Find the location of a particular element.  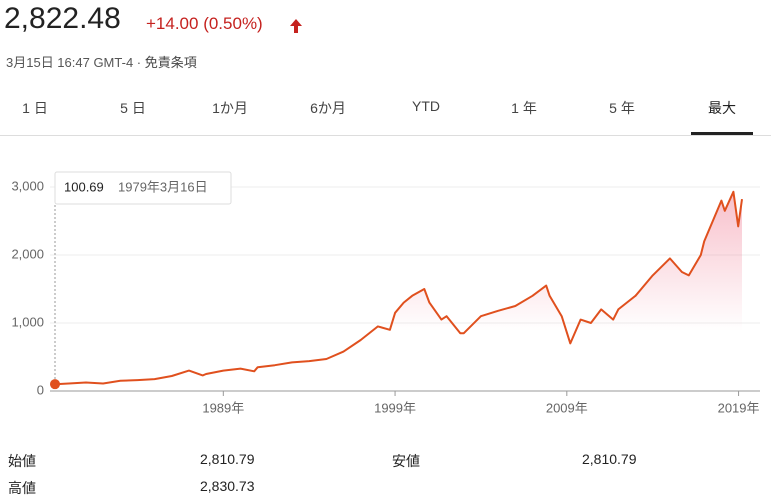

stat-value: 2,830.73 is located at coordinates (227, 486).